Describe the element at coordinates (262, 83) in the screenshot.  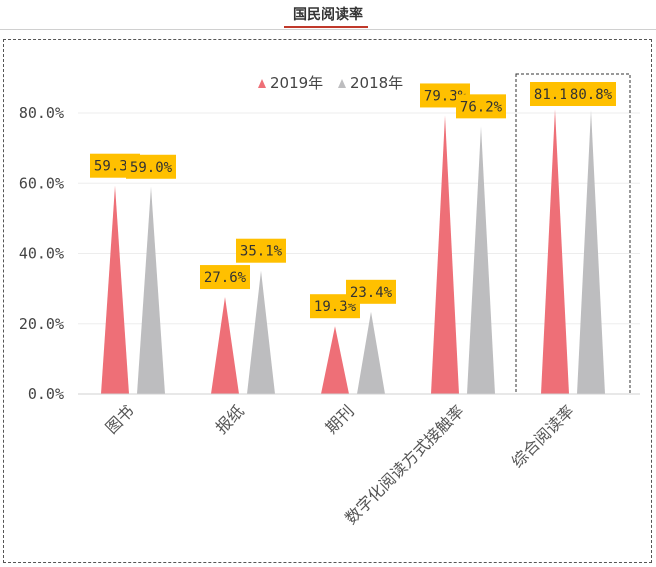
I see `legend-marker-2019` at that location.